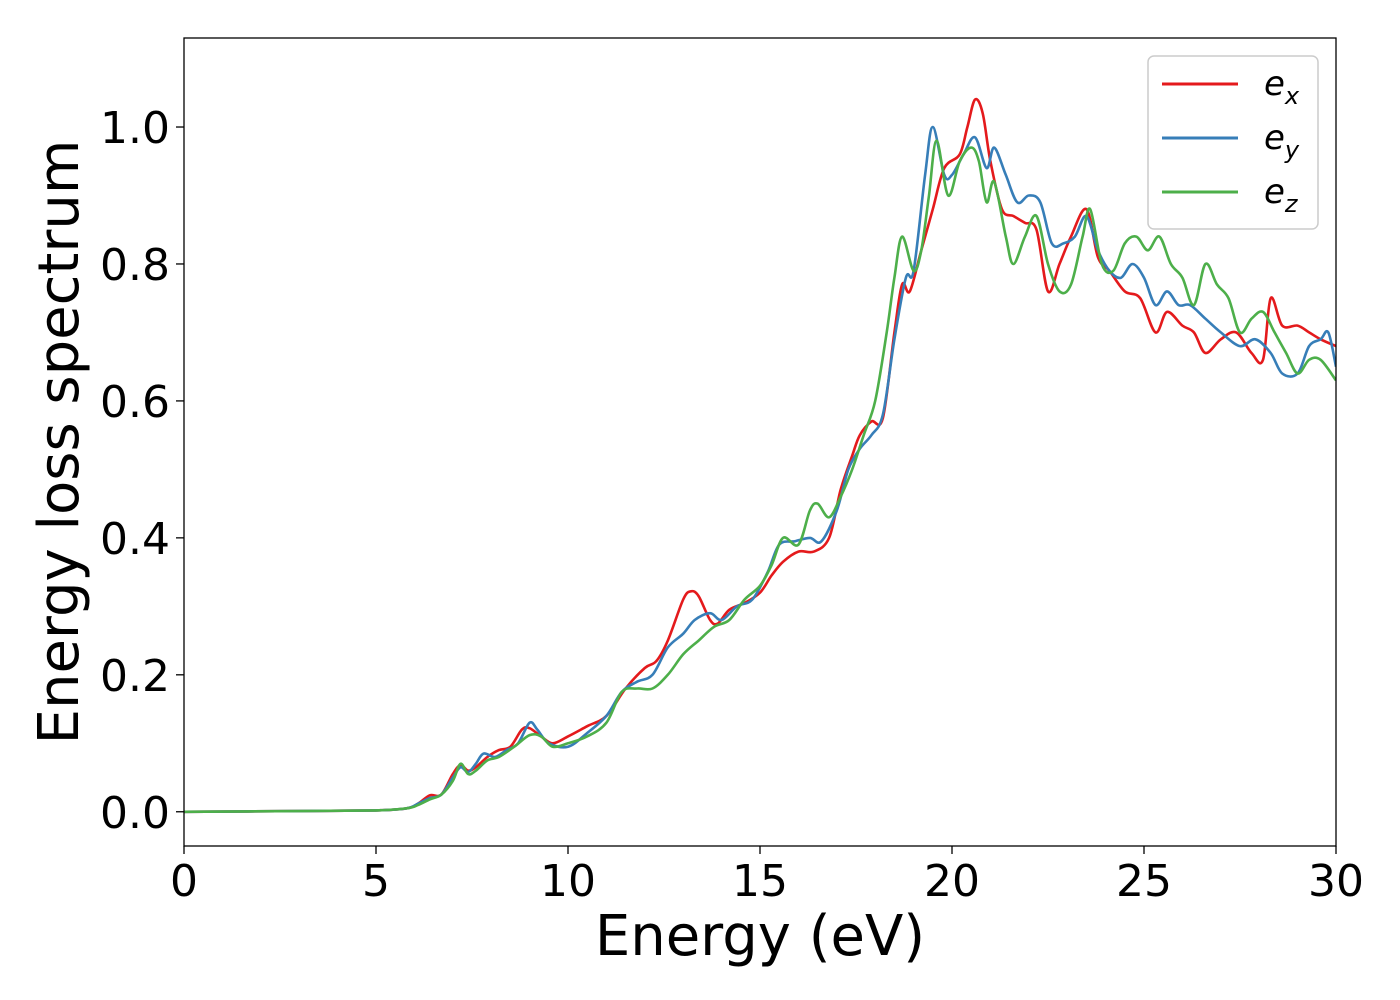 Image resolution: width=1400 pixels, height=1000 pixels. What do you see at coordinates (135, 813) in the screenshot?
I see `y-tick-label: 0.0` at bounding box center [135, 813].